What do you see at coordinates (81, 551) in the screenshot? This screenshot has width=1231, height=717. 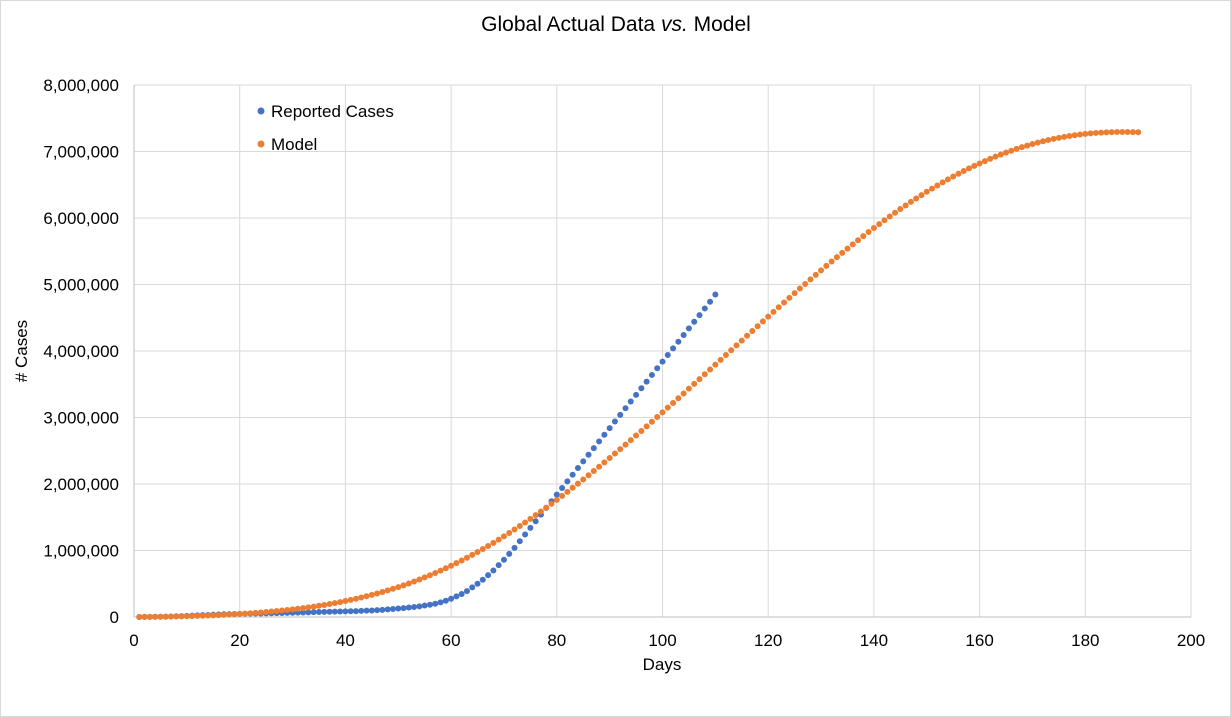 I see `y-tick-label: 1,000,000` at bounding box center [81, 551].